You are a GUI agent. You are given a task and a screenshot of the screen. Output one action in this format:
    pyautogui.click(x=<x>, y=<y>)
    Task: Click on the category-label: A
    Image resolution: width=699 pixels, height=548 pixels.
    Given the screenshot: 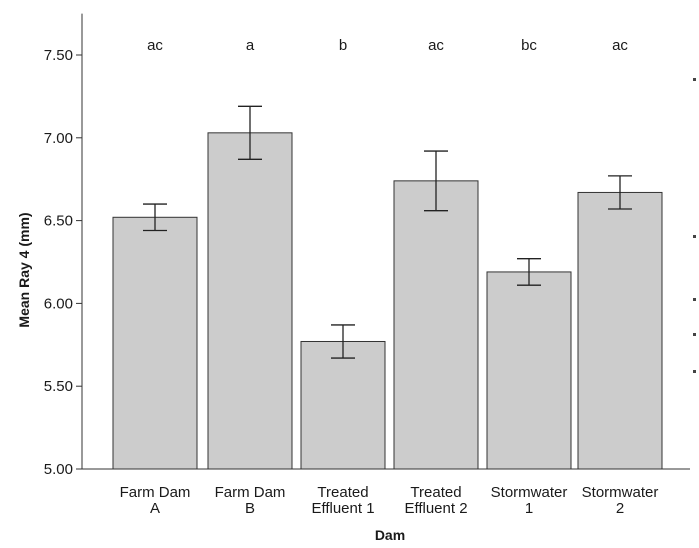 What is the action you would take?
    pyautogui.click(x=155, y=508)
    